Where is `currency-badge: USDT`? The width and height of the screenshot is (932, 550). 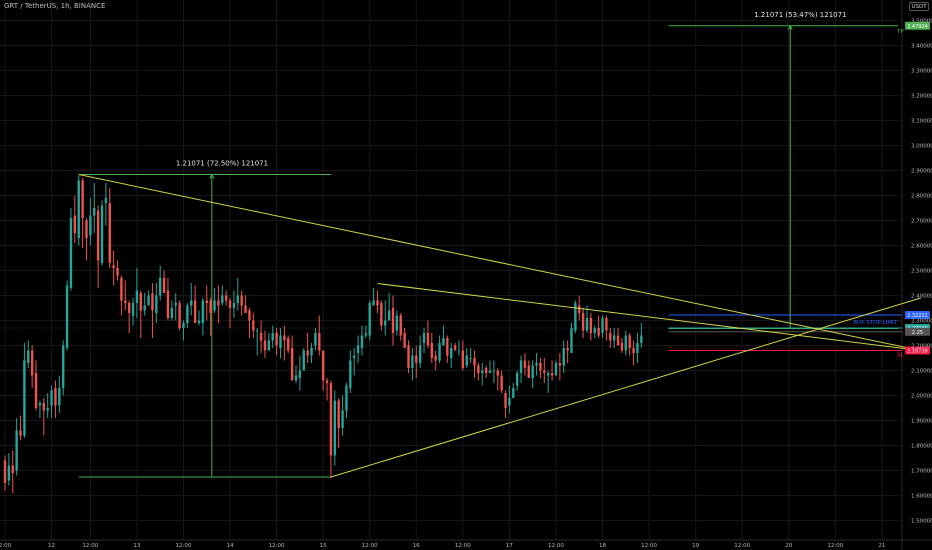 currency-badge: USDT is located at coordinates (919, 6).